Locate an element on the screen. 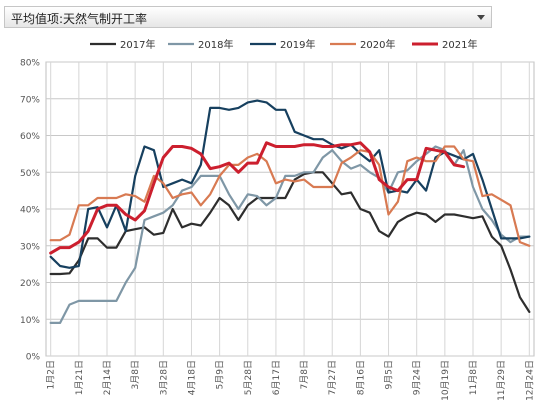 Image resolution: width=550 pixels, height=414 pixels. x-tick-label: 9月24日 is located at coordinates (417, 377).